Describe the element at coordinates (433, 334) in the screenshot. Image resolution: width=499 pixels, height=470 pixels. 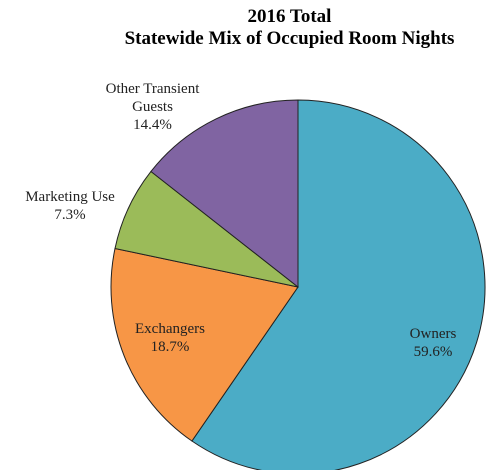
I see `category-label: Owners` at that location.